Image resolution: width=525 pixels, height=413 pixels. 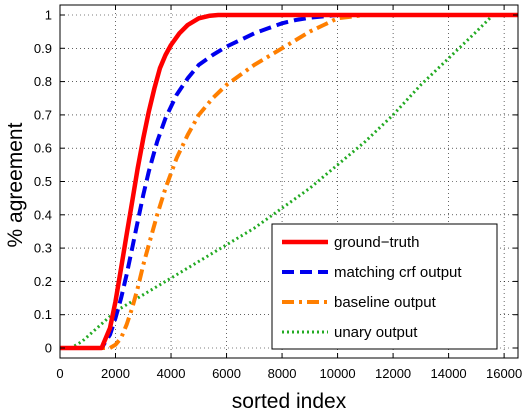 I want to click on legend-label: baseline output, so click(x=385, y=302).